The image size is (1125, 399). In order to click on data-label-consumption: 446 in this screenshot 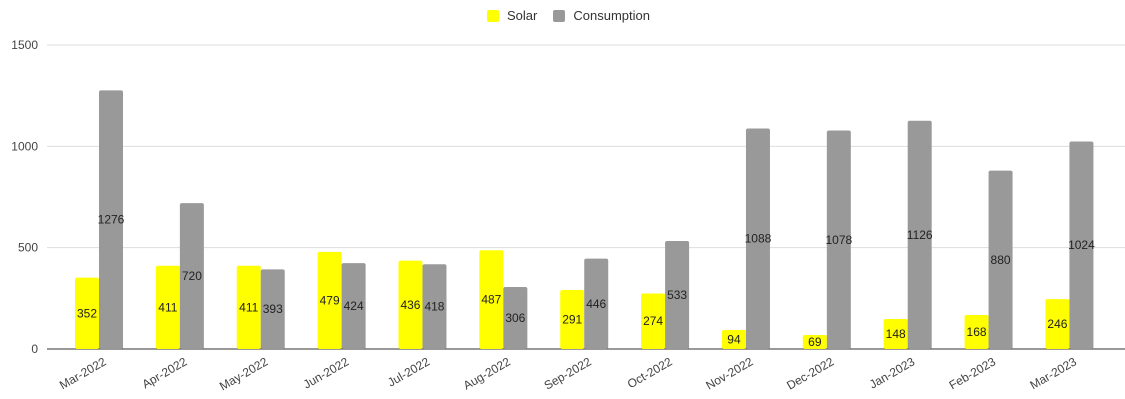, I will do `click(596, 304)`.